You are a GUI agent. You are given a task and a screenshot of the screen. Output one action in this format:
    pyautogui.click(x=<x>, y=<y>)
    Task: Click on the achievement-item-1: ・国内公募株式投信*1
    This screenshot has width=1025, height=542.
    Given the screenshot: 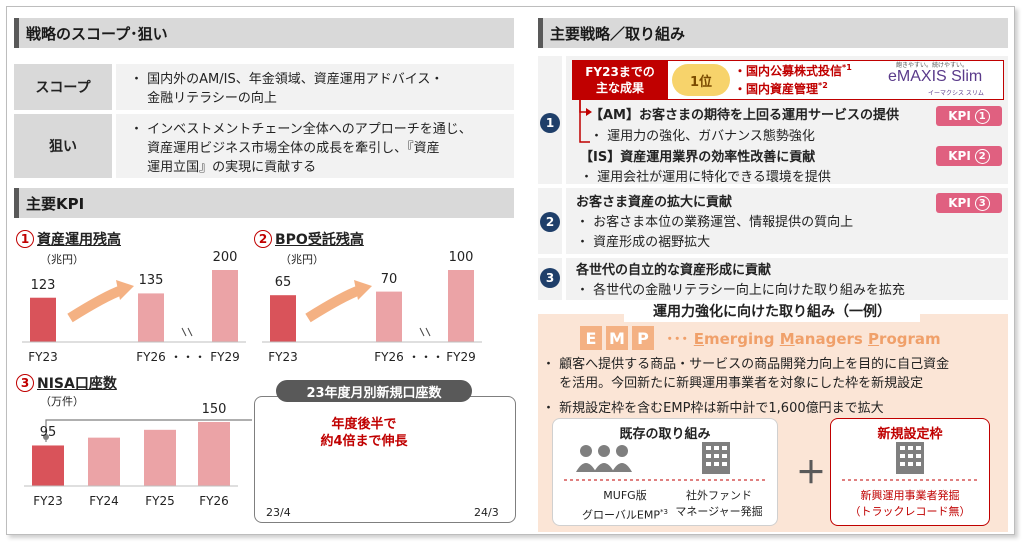 What is the action you would take?
    pyautogui.click(x=793, y=70)
    